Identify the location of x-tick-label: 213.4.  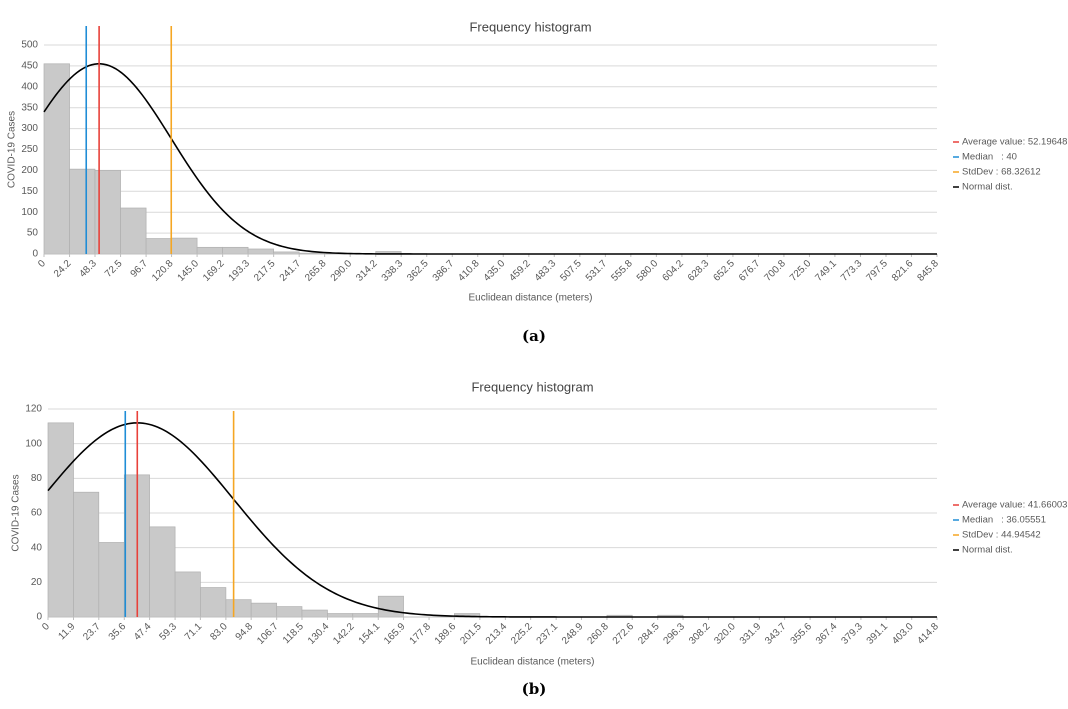
(497, 634).